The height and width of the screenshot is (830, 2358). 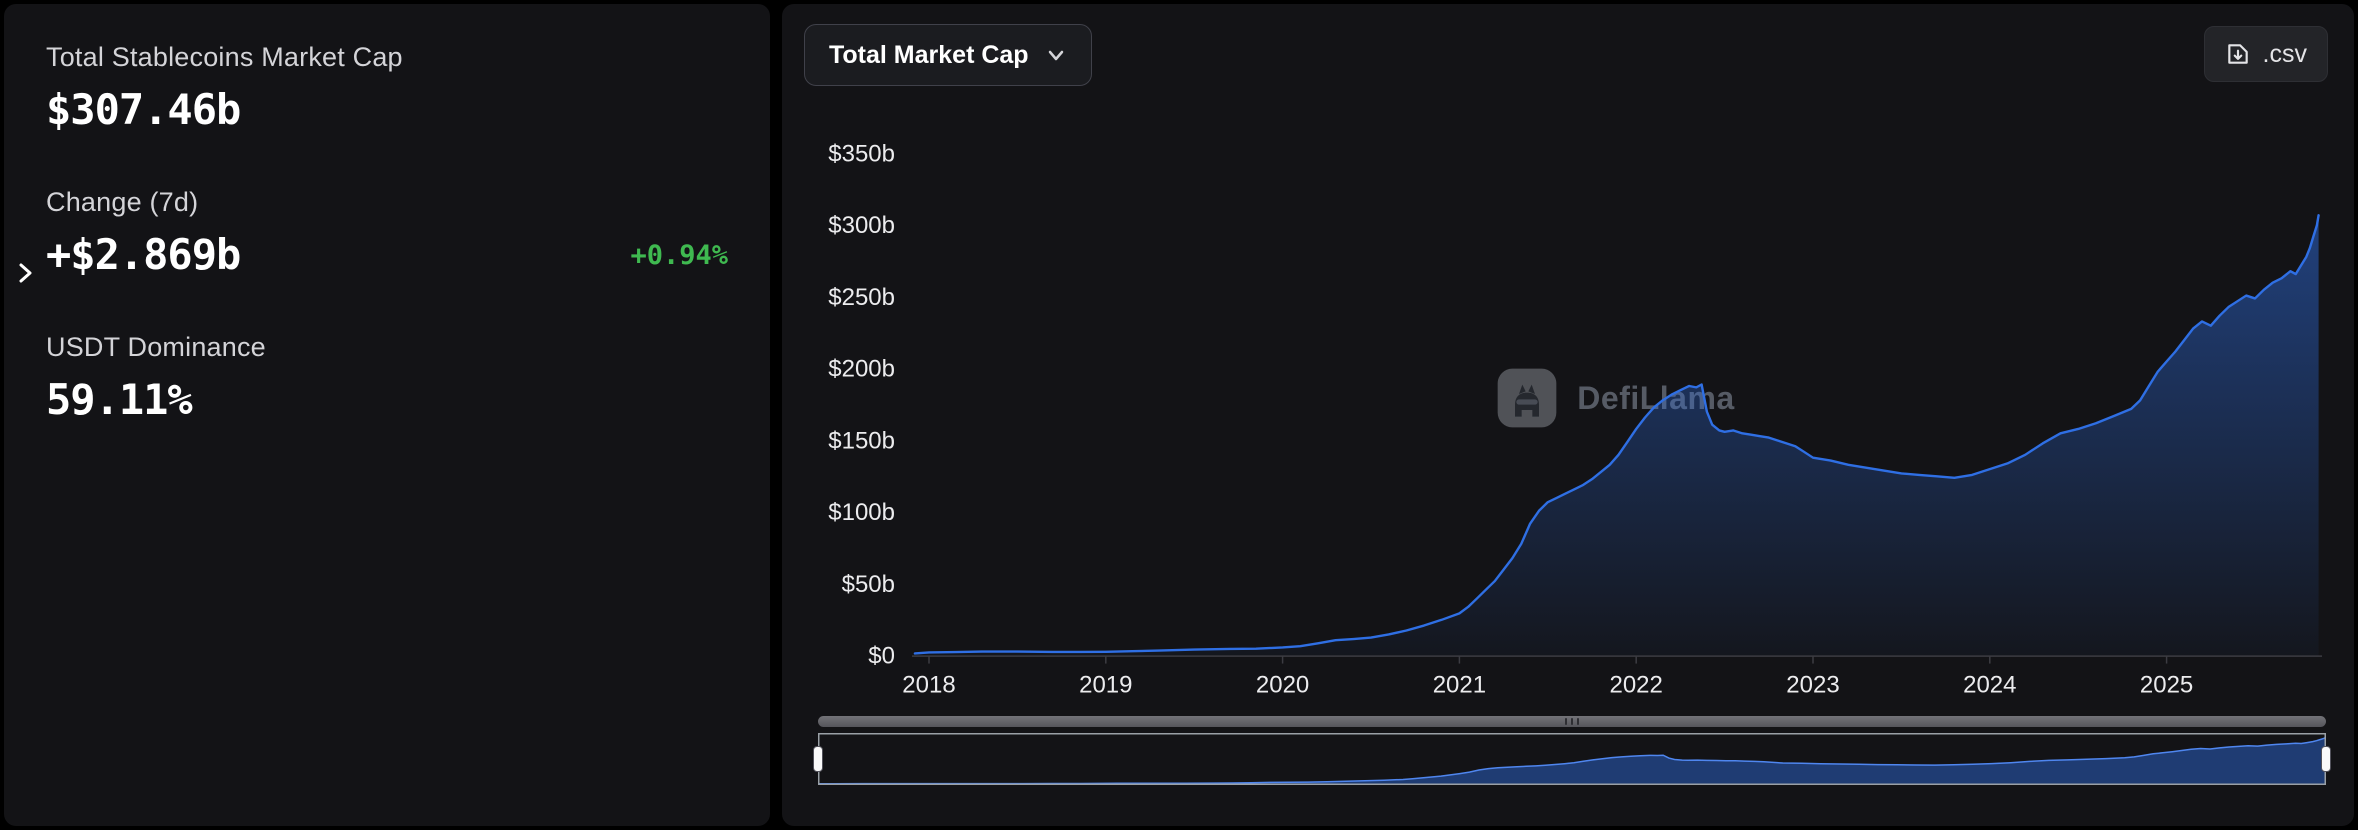 I want to click on svg-text: $250b, so click(x=861, y=297).